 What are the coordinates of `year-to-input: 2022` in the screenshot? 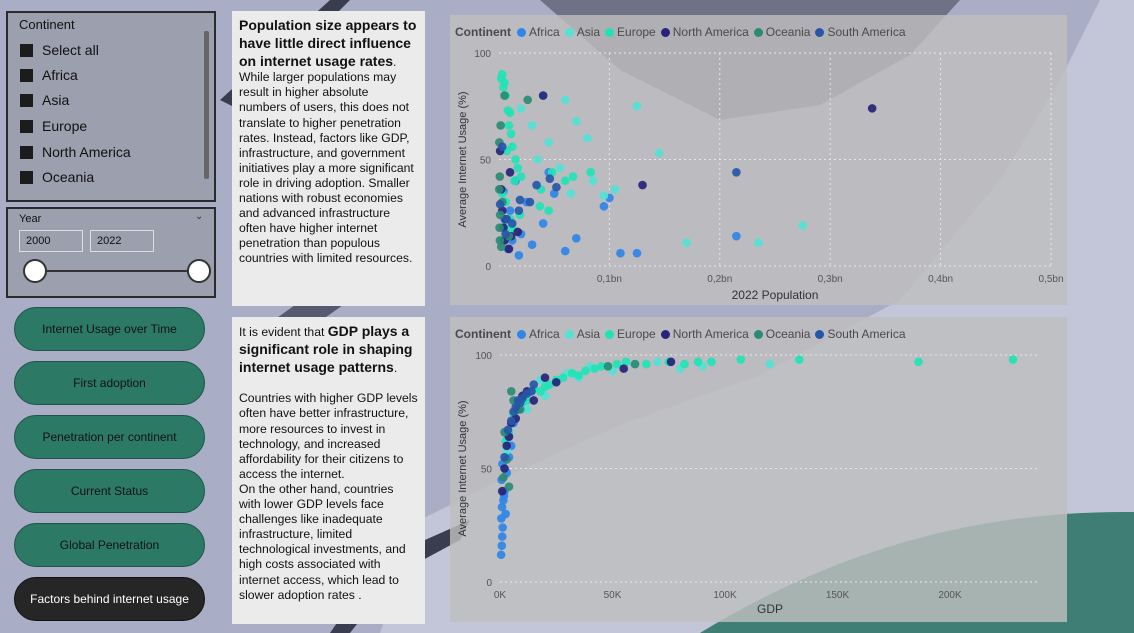 It's located at (122, 241).